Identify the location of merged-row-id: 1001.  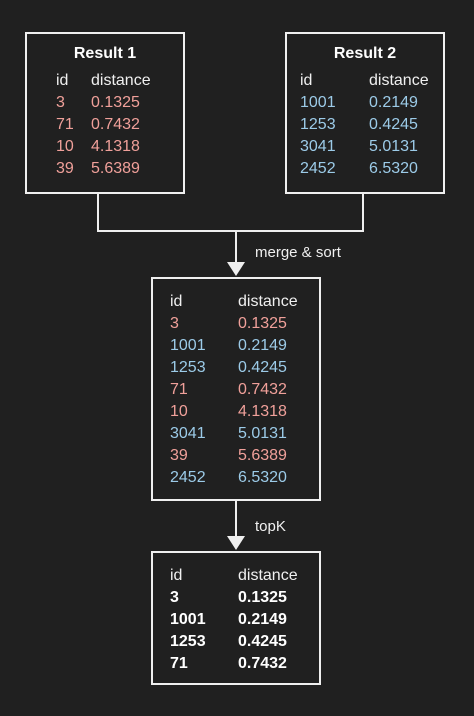
(188, 345).